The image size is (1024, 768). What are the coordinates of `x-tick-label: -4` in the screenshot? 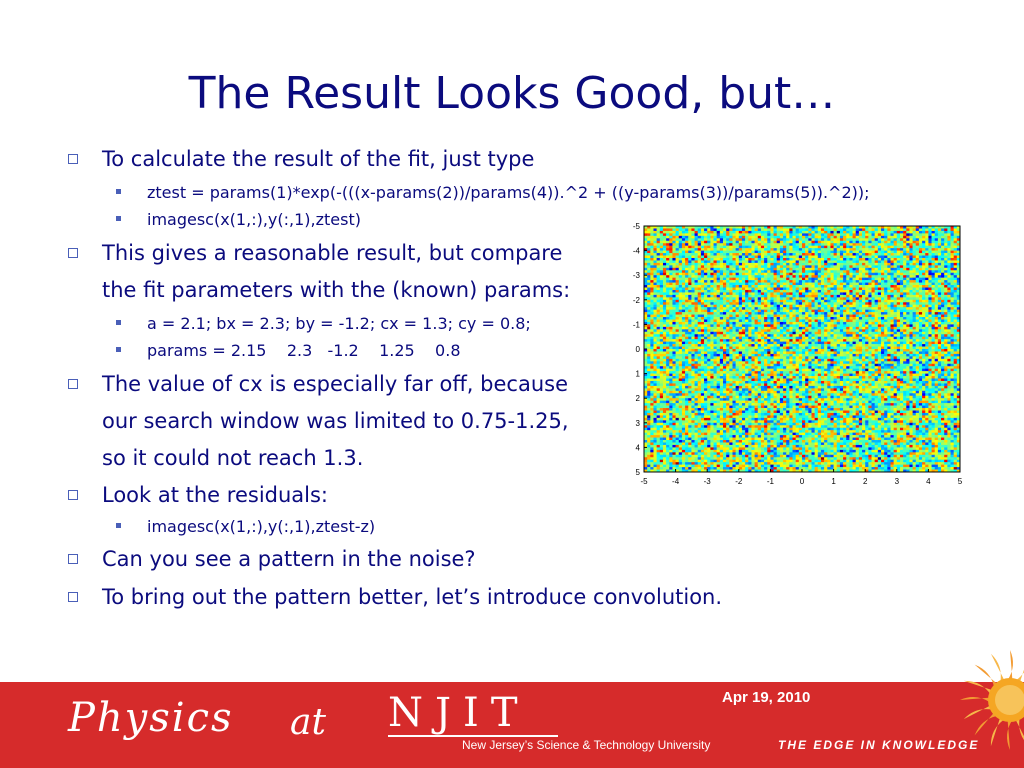 It's located at (676, 481).